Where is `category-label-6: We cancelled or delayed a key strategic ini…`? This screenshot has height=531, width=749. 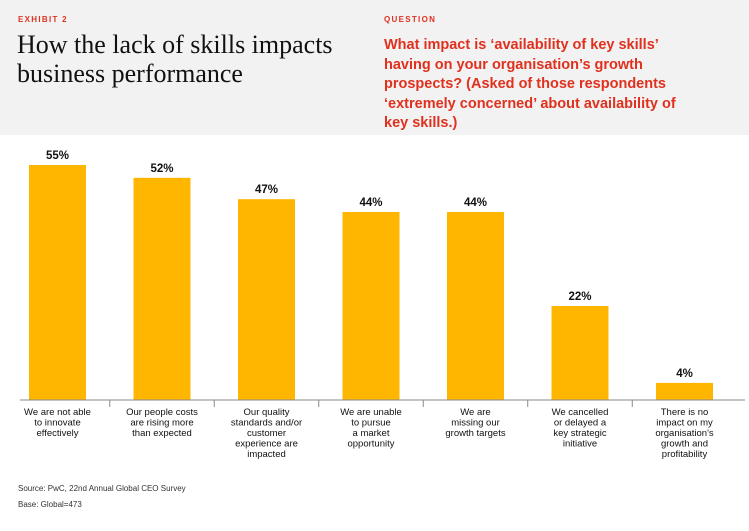 category-label-6: We cancelled or delayed a key strategic ini… is located at coordinates (580, 428).